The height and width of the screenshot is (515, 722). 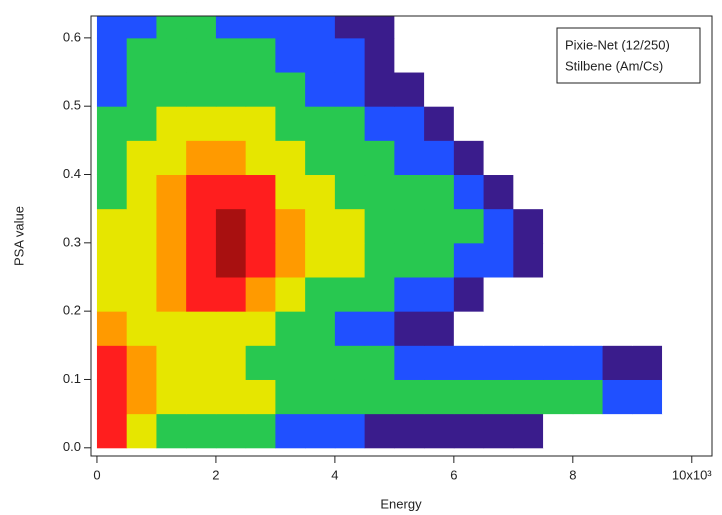 What do you see at coordinates (72, 241) in the screenshot?
I see `y-tick-label: 0.3` at bounding box center [72, 241].